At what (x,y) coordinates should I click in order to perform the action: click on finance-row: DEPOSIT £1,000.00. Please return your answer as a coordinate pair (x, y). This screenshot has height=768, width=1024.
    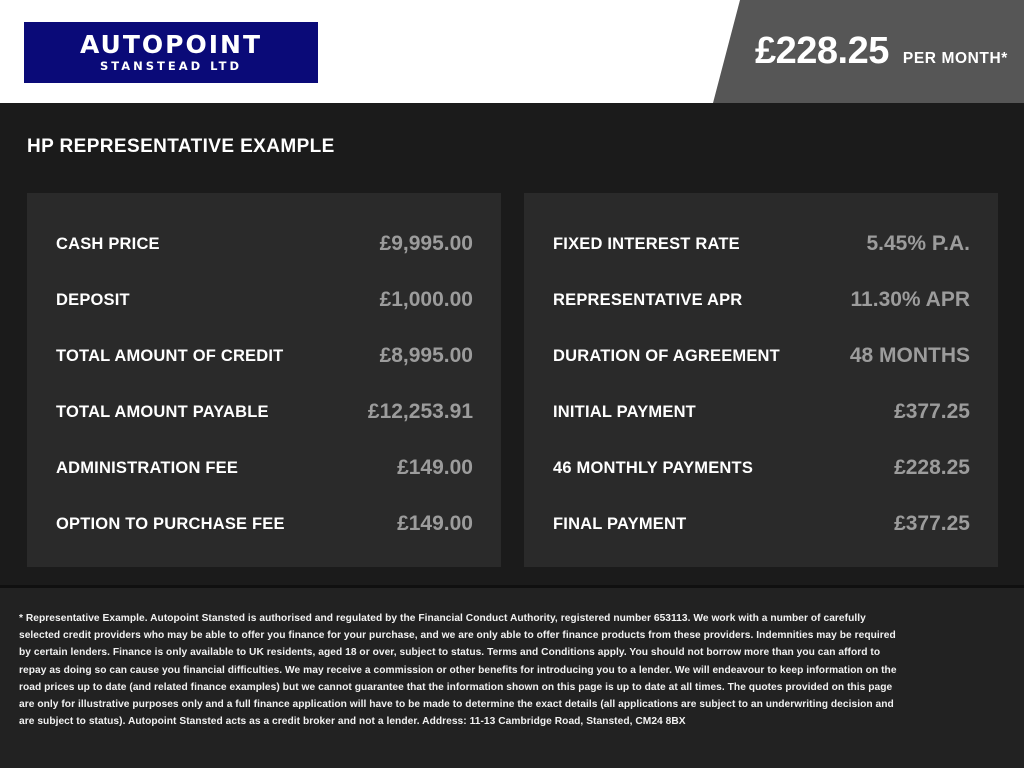
    Looking at the image, I should click on (264, 300).